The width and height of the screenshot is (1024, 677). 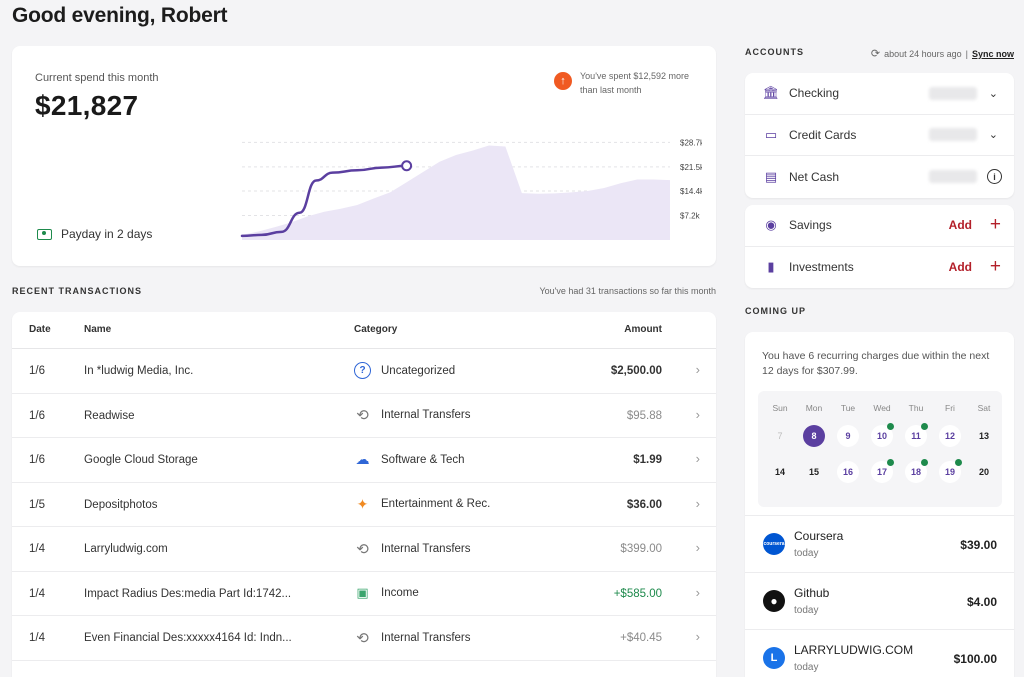 What do you see at coordinates (44, 234) in the screenshot?
I see `money-icon` at bounding box center [44, 234].